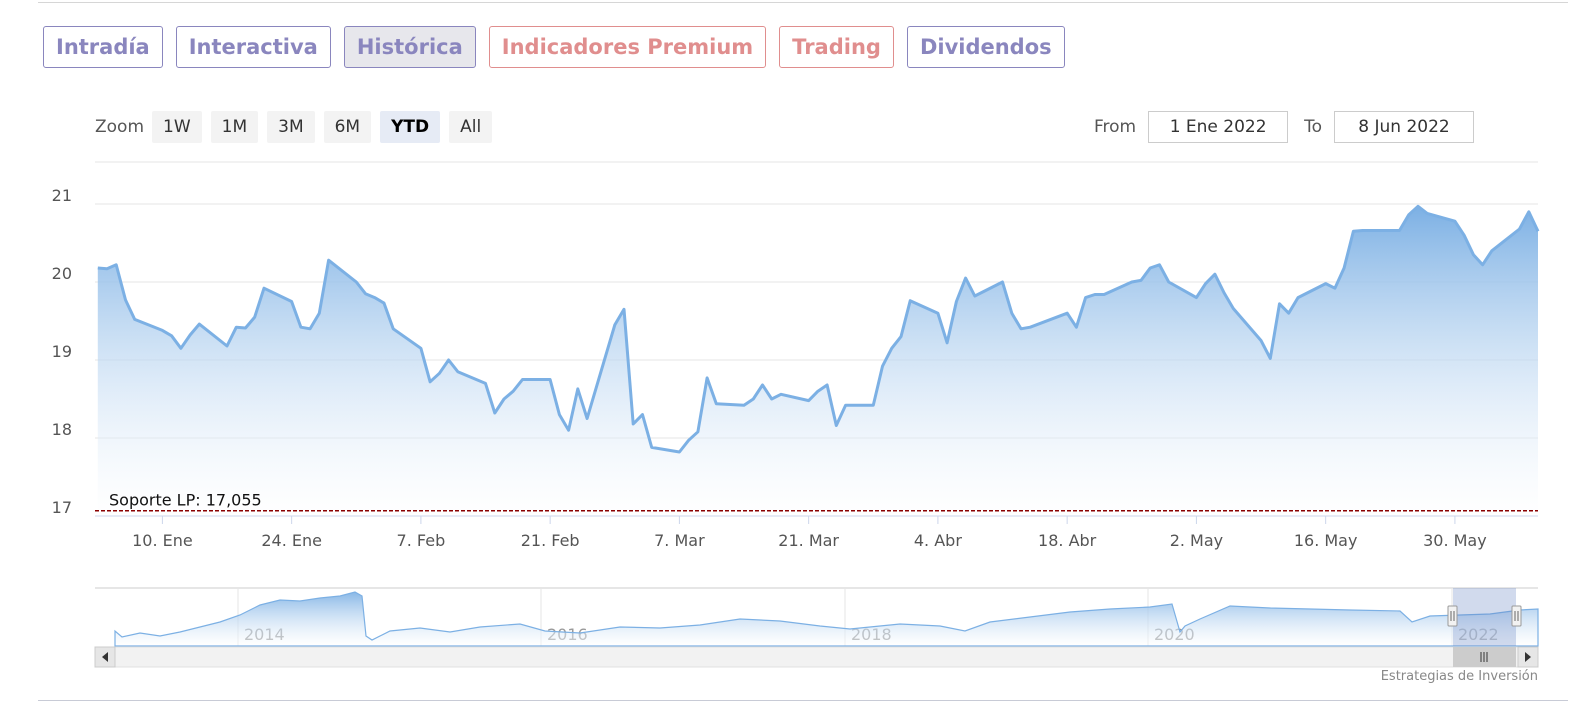 Image resolution: width=1588 pixels, height=718 pixels. Describe the element at coordinates (410, 127) in the screenshot. I see `zoom-button-ytd: YTD` at that location.